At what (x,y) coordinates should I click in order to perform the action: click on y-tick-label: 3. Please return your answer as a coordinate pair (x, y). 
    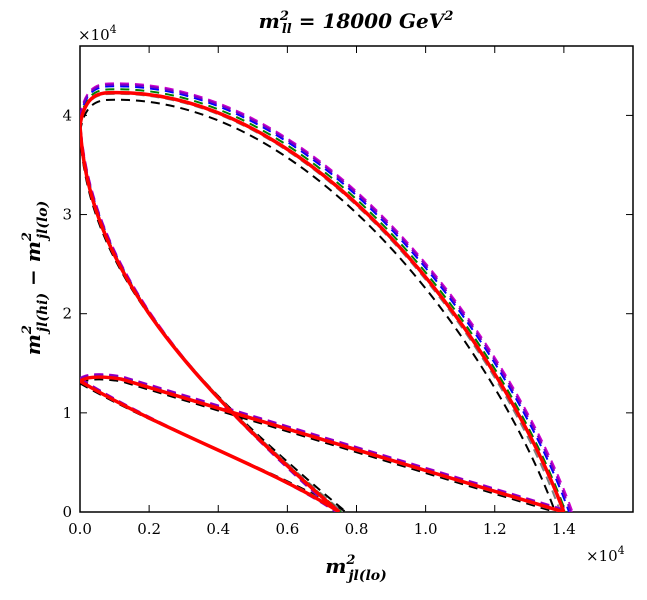
    Looking at the image, I should click on (67, 215).